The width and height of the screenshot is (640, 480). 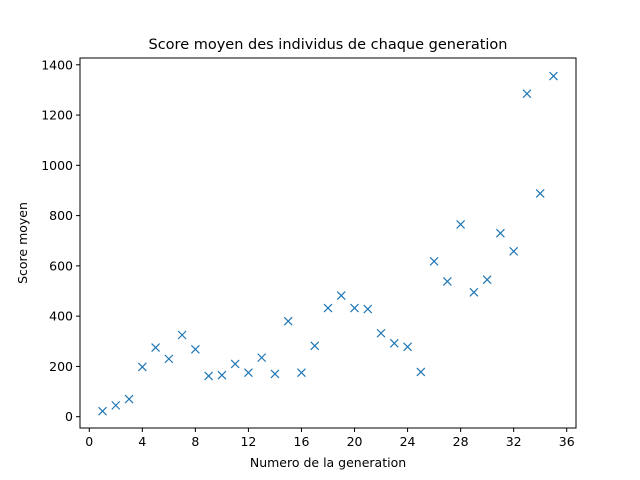 I want to click on x-tick-label: 8, so click(x=195, y=441).